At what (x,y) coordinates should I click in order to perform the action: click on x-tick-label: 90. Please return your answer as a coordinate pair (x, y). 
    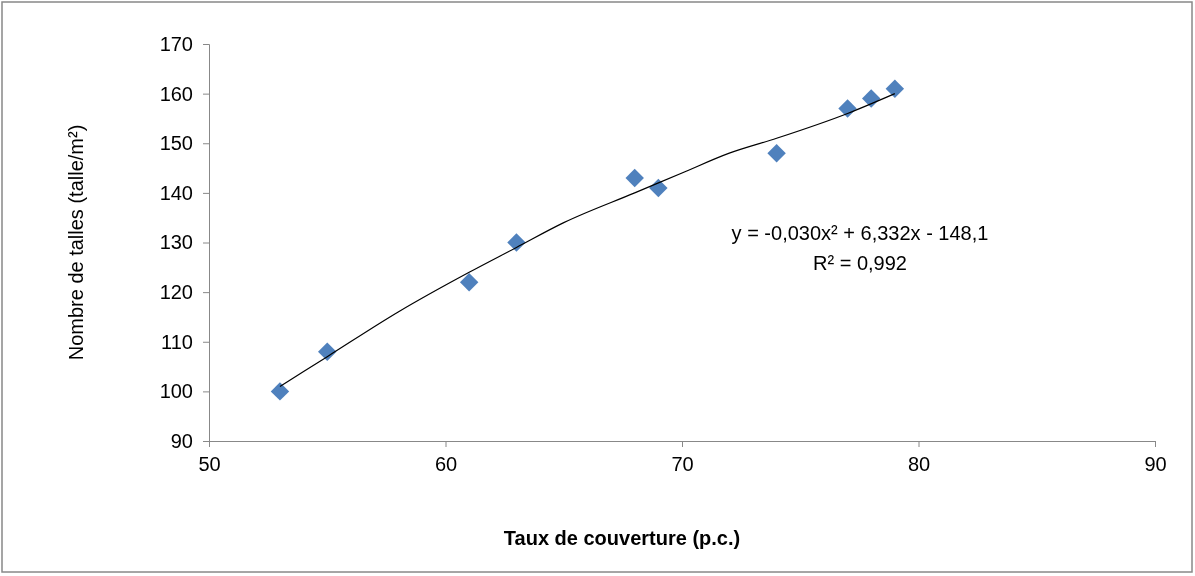
    Looking at the image, I should click on (1155, 464).